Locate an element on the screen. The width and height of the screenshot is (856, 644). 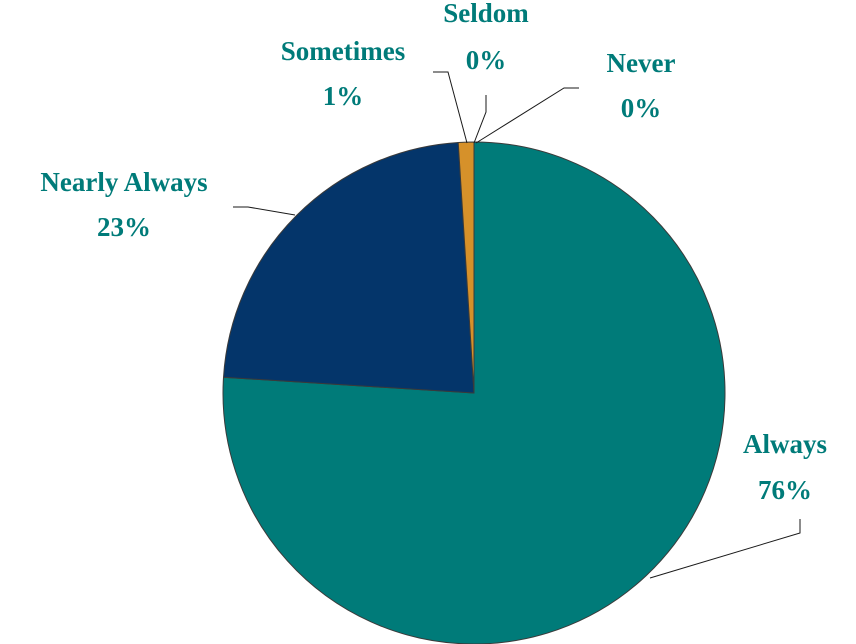
slice-label-seldom: Seldom is located at coordinates (486, 14).